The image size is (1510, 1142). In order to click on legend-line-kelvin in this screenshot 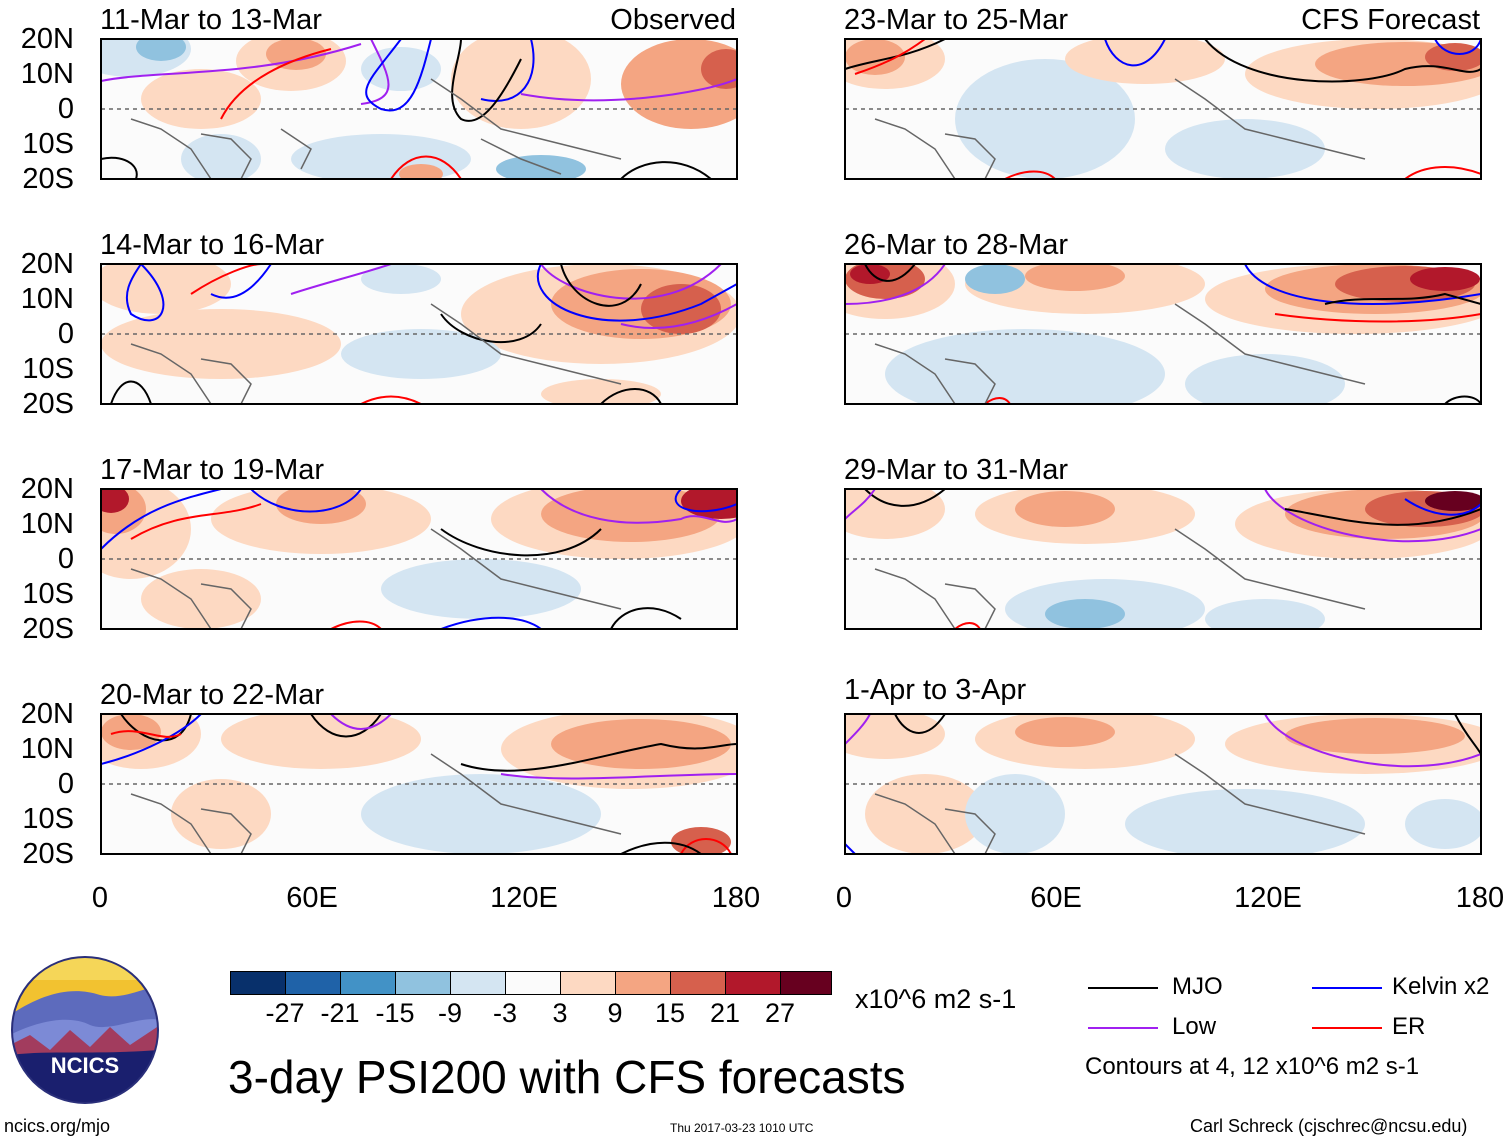, I will do `click(1347, 988)`.